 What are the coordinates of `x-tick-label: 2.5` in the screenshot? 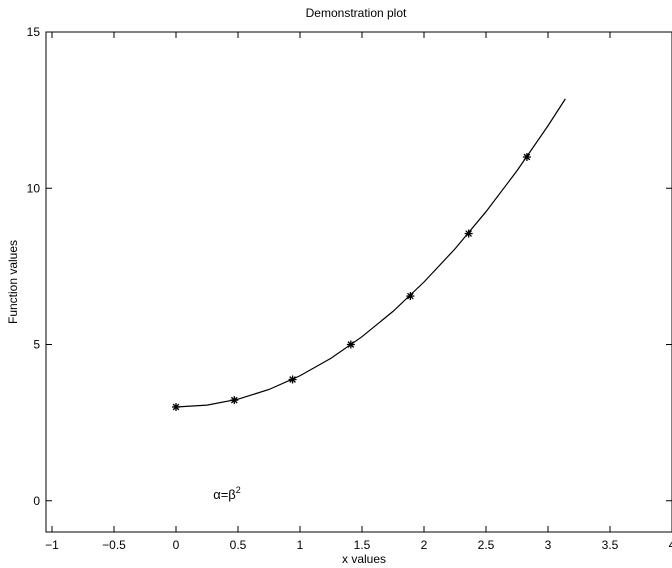 It's located at (486, 545).